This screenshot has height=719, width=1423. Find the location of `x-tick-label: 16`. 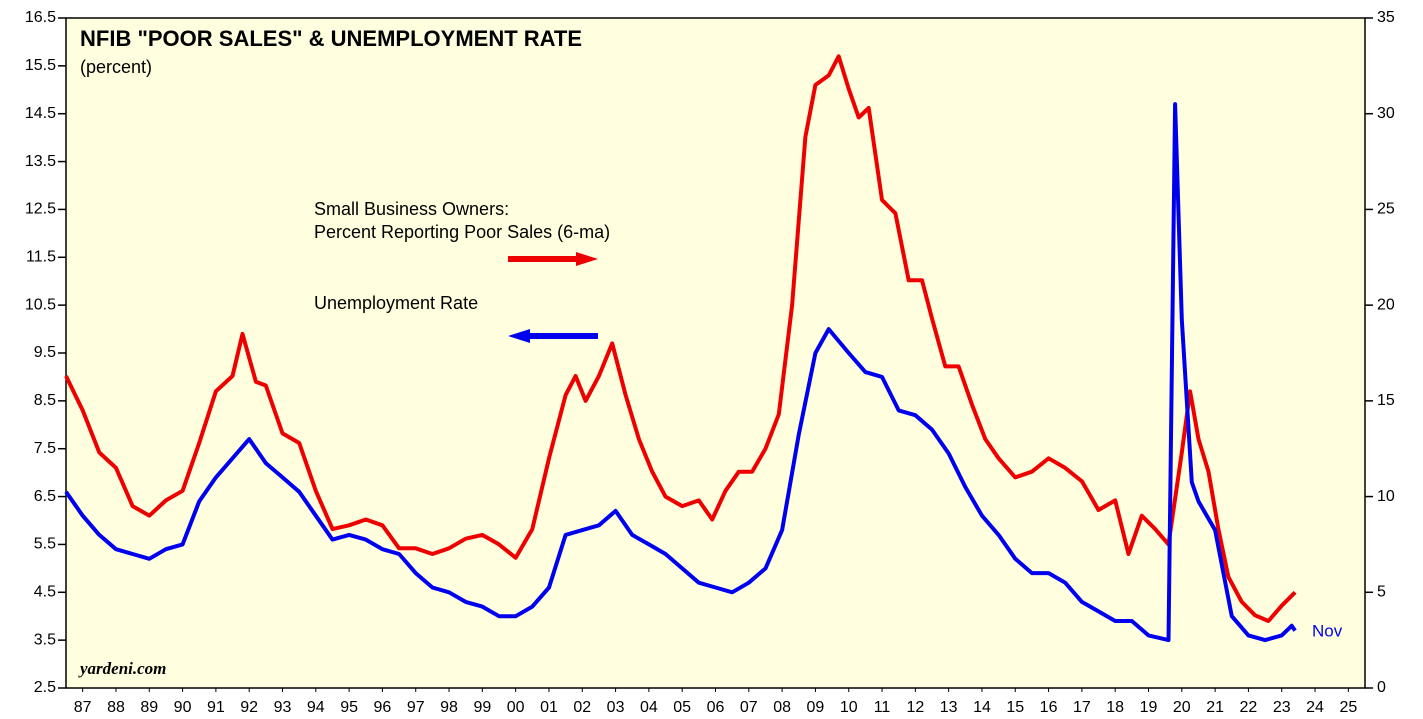

x-tick-label: 16 is located at coordinates (1049, 707).